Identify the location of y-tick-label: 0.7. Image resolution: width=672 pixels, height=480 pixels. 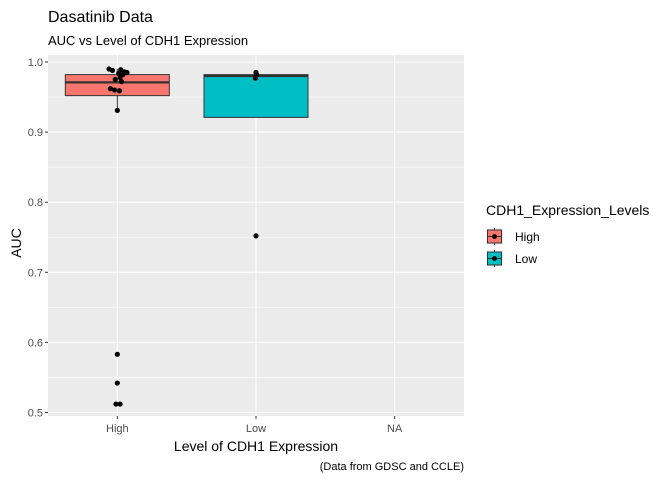
(35, 273).